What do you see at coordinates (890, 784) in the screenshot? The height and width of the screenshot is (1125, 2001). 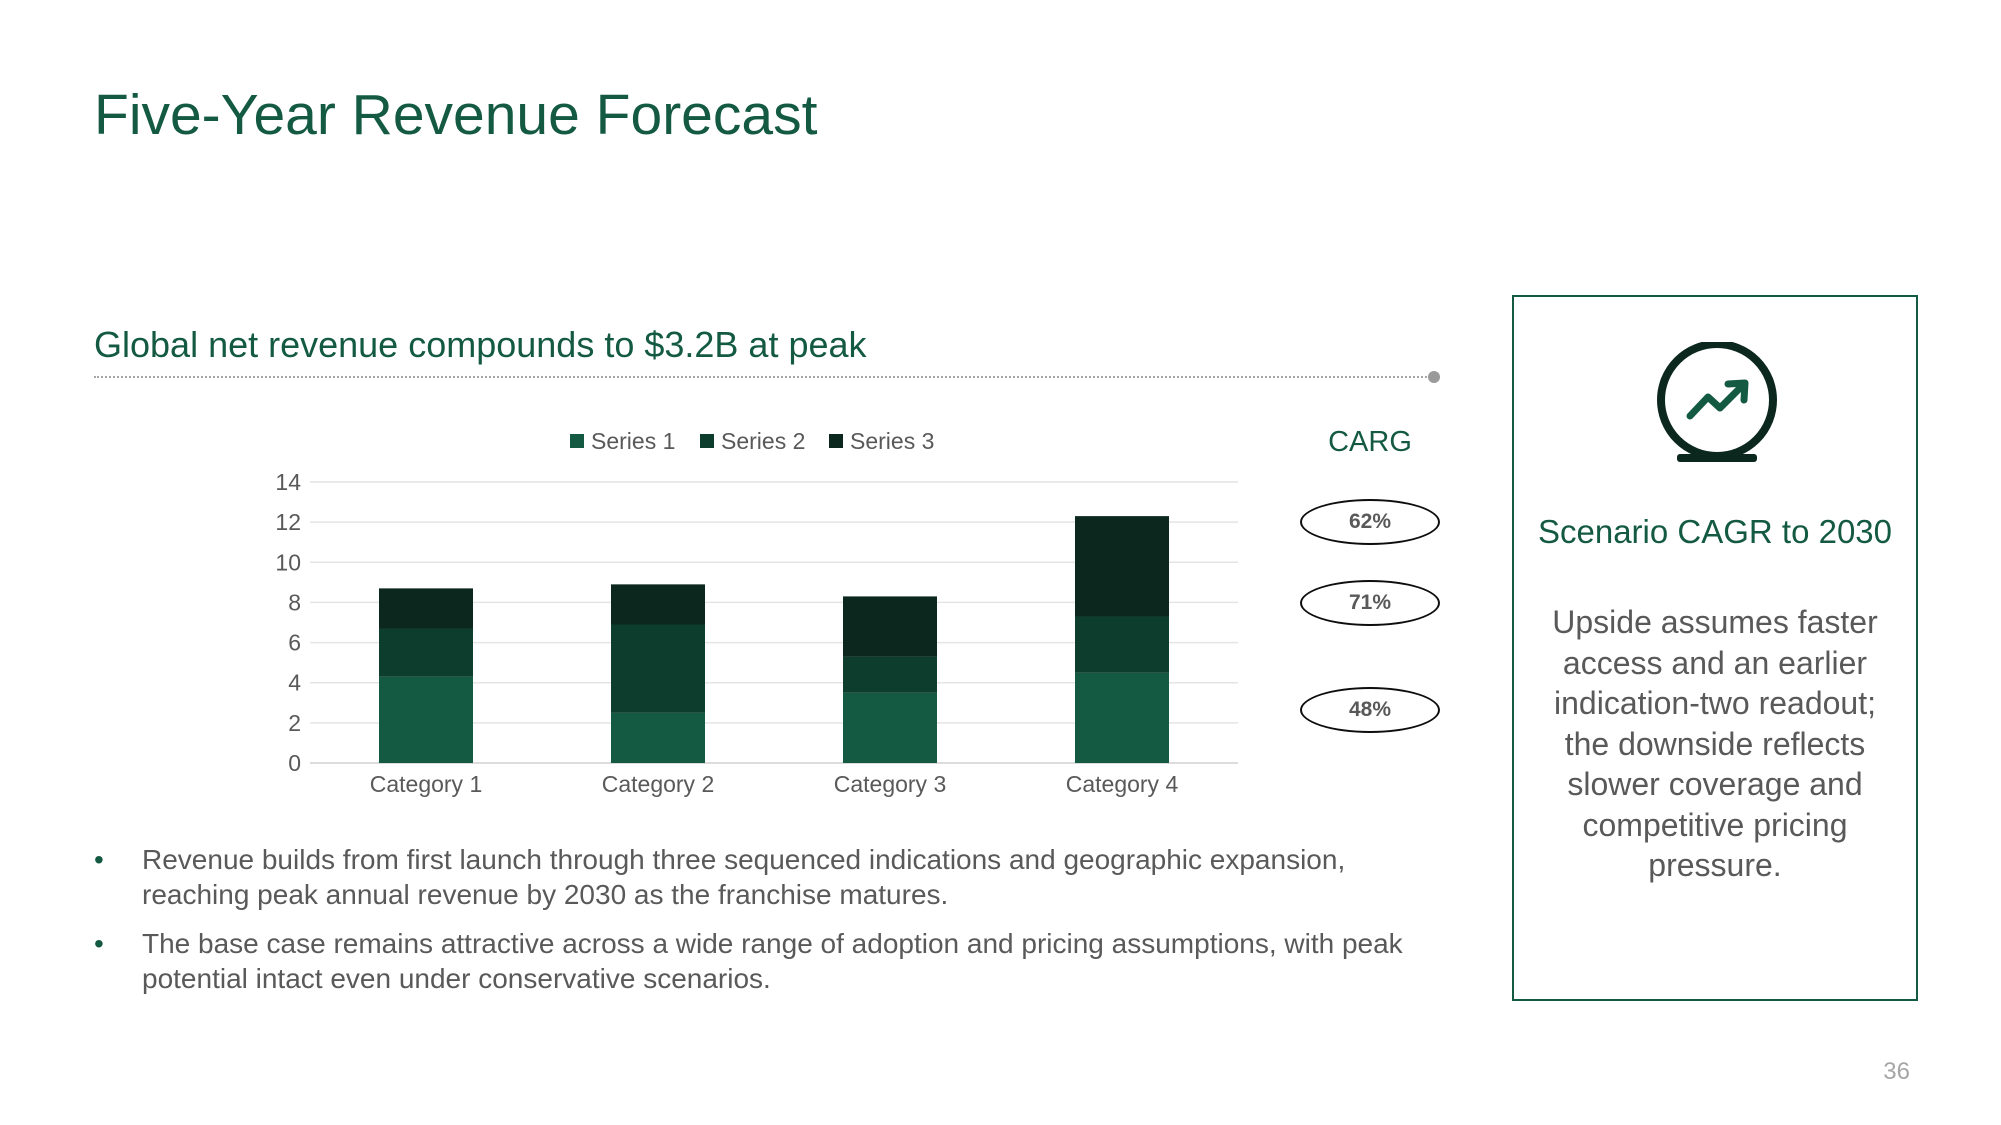 I see `x-tick-label: Category 3` at bounding box center [890, 784].